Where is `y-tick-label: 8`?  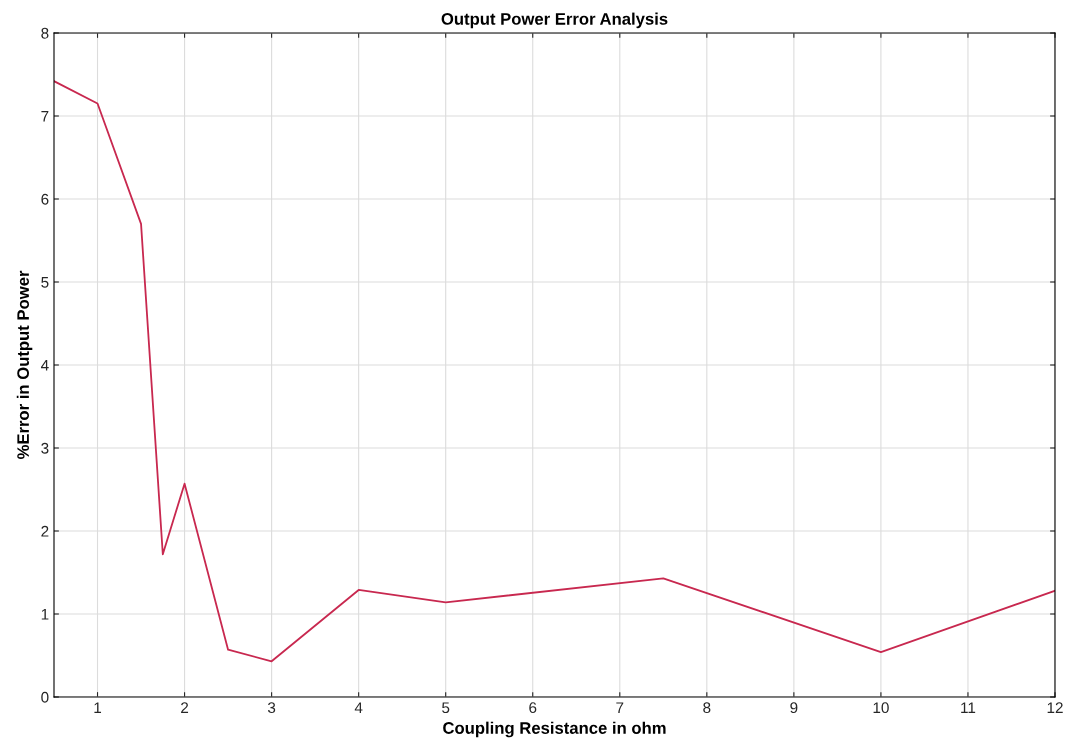 y-tick-label: 8 is located at coordinates (45, 33).